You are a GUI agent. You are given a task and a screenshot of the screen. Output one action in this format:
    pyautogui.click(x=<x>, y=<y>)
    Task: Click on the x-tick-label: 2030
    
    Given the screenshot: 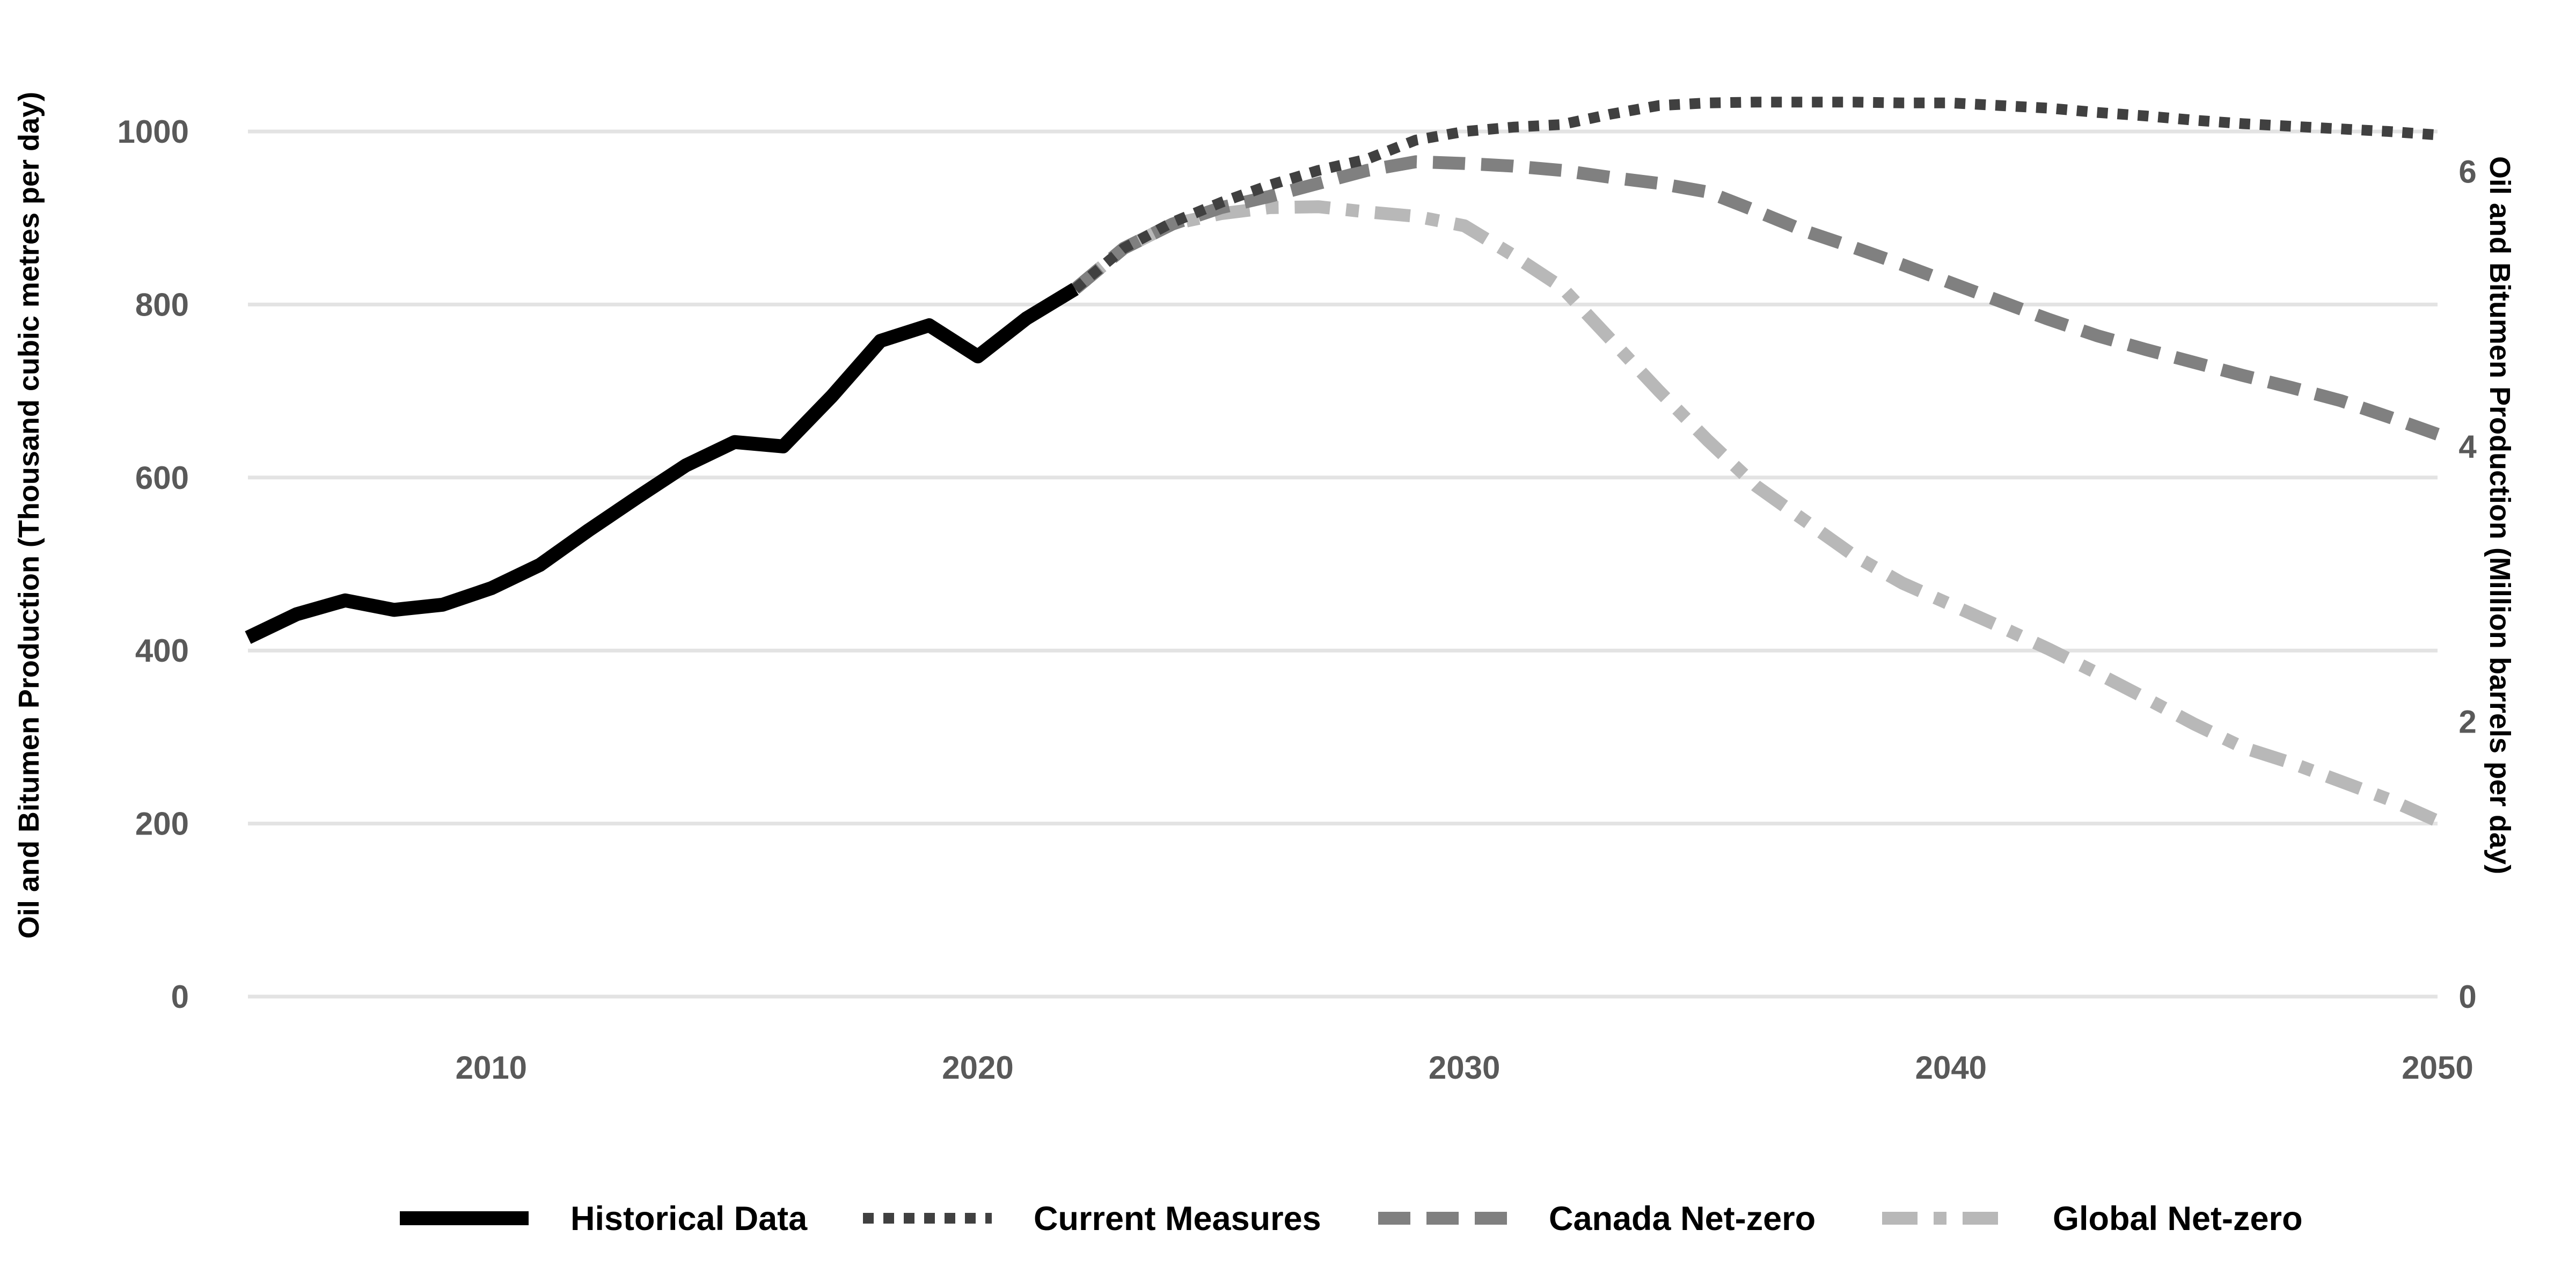 What is the action you would take?
    pyautogui.click(x=1464, y=1068)
    